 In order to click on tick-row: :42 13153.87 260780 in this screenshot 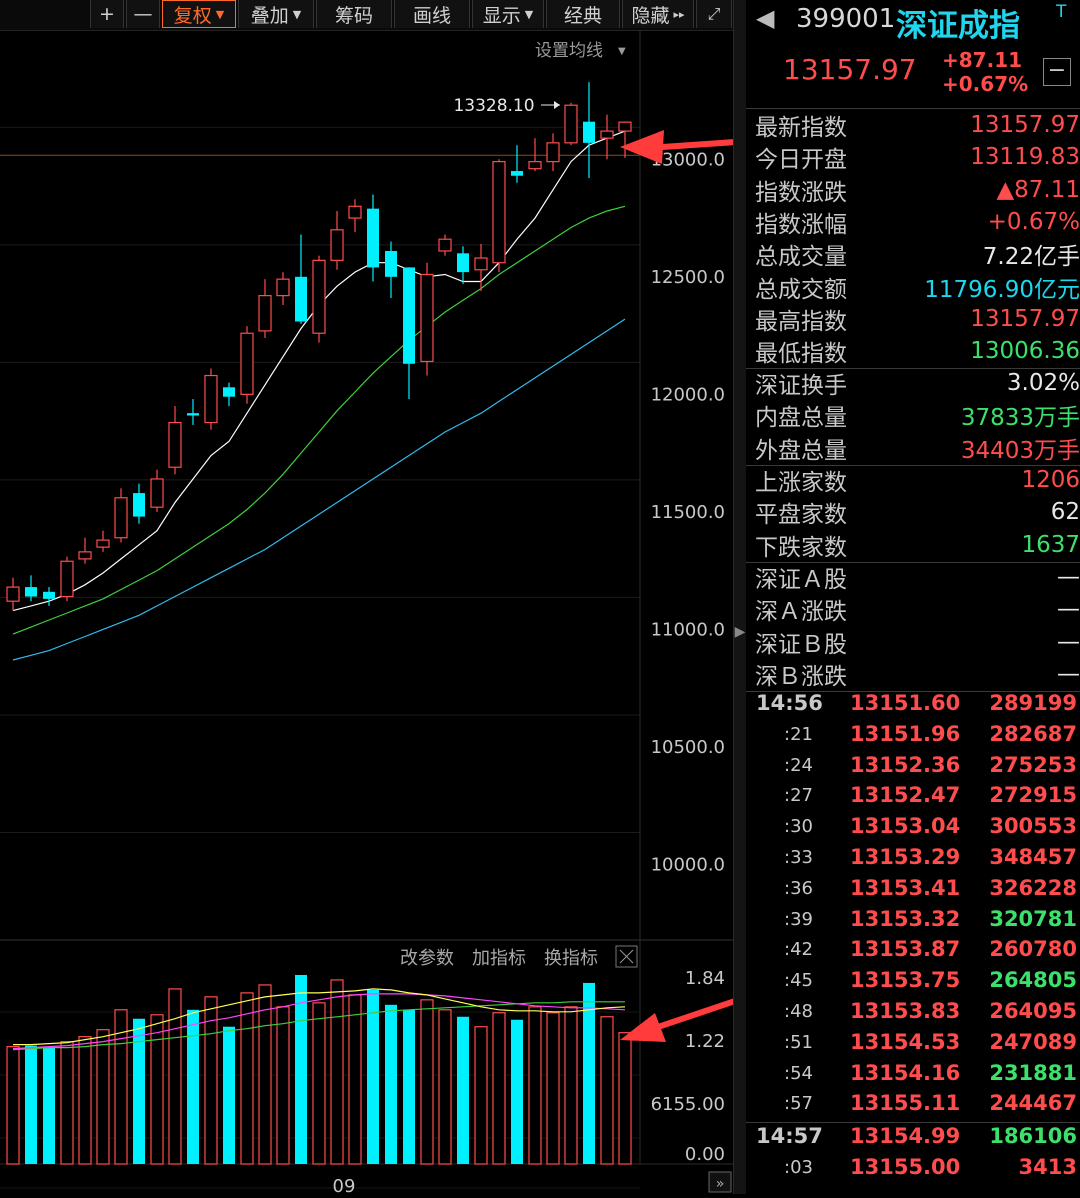, I will do `click(913, 952)`.